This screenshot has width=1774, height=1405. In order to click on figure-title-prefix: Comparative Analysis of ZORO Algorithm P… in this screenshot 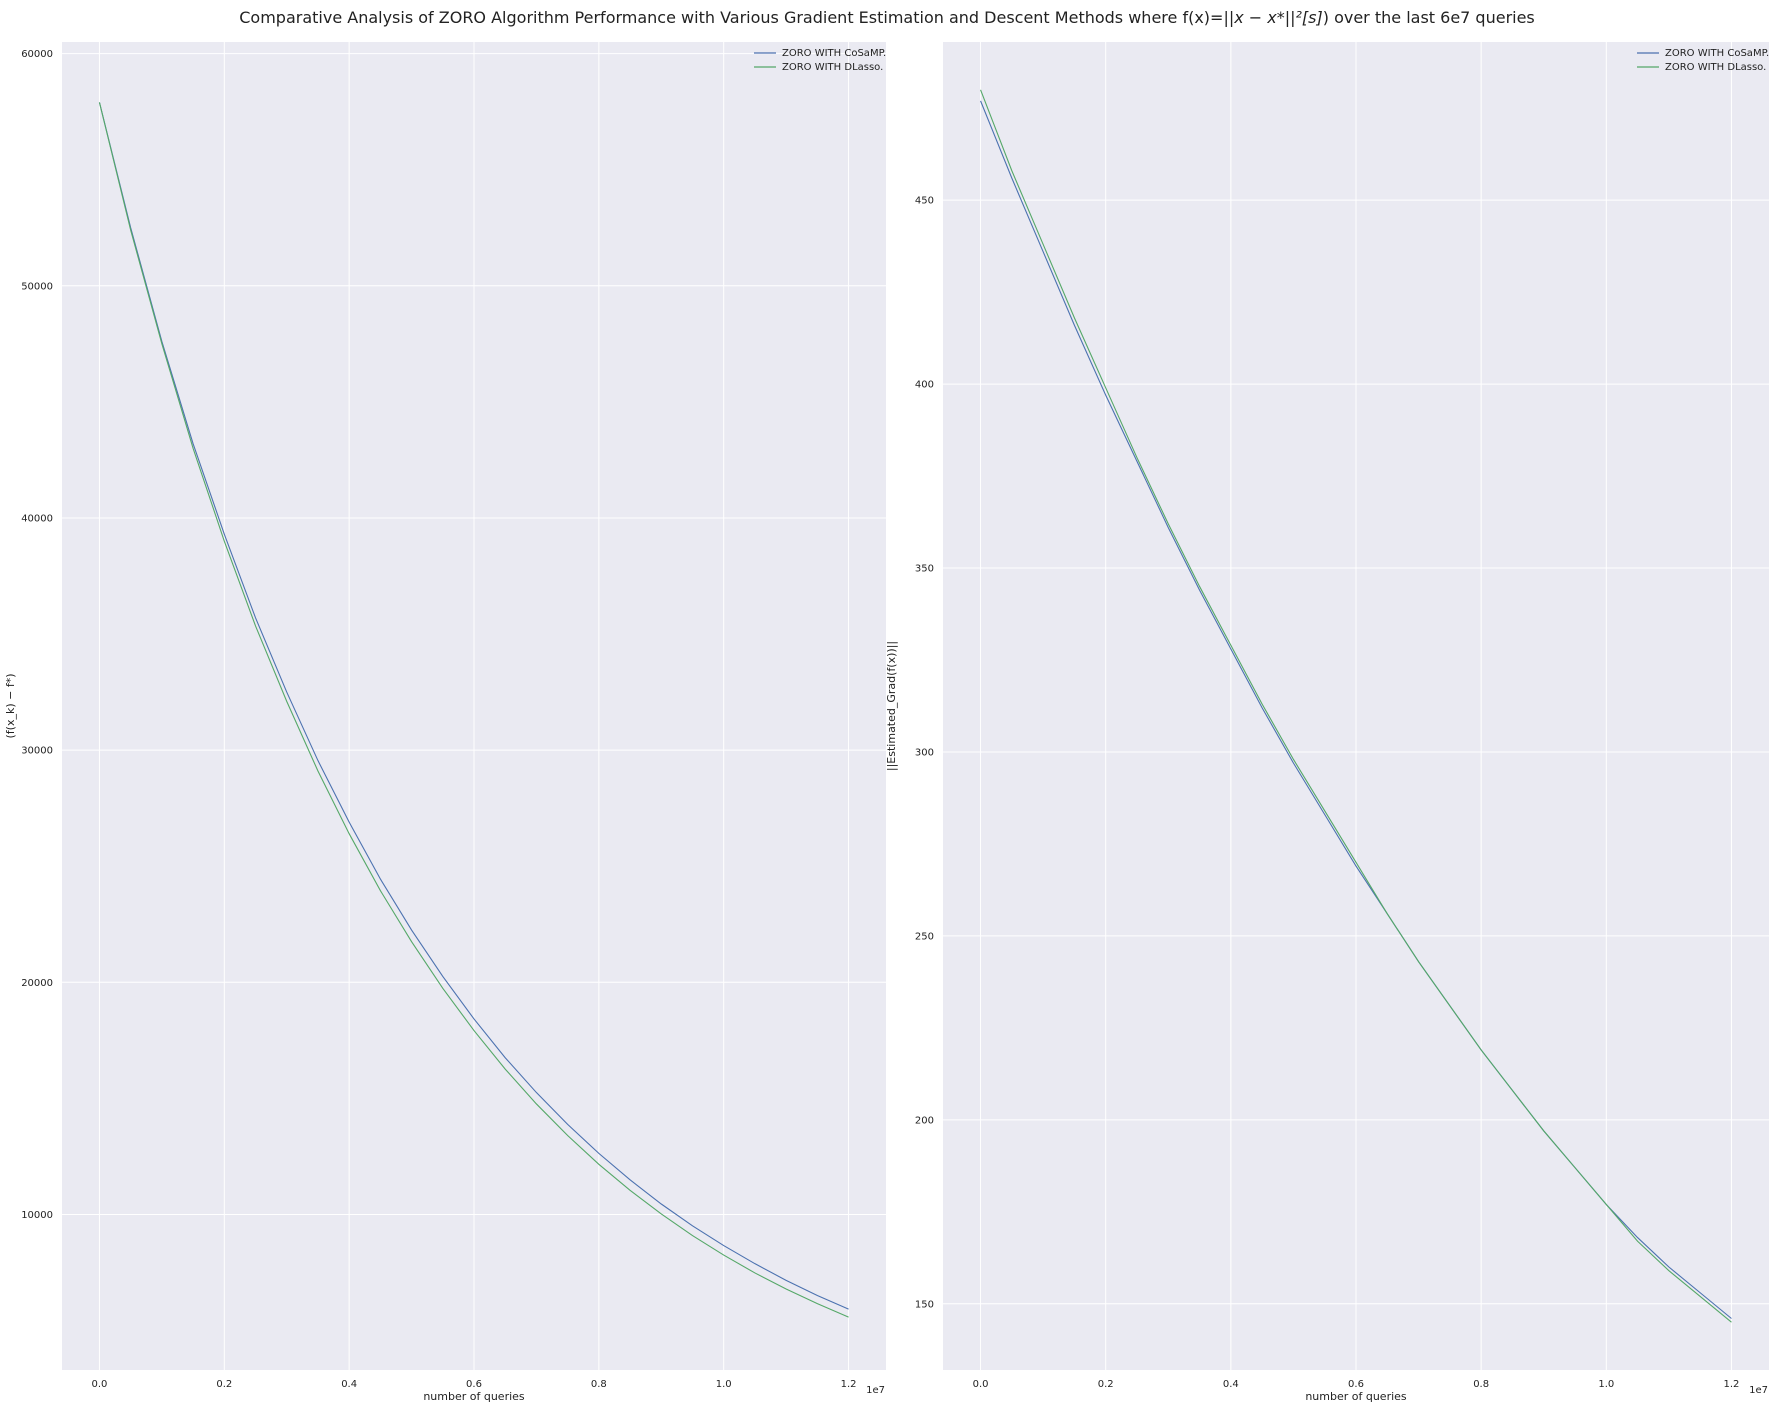, I will do `click(731, 17)`.